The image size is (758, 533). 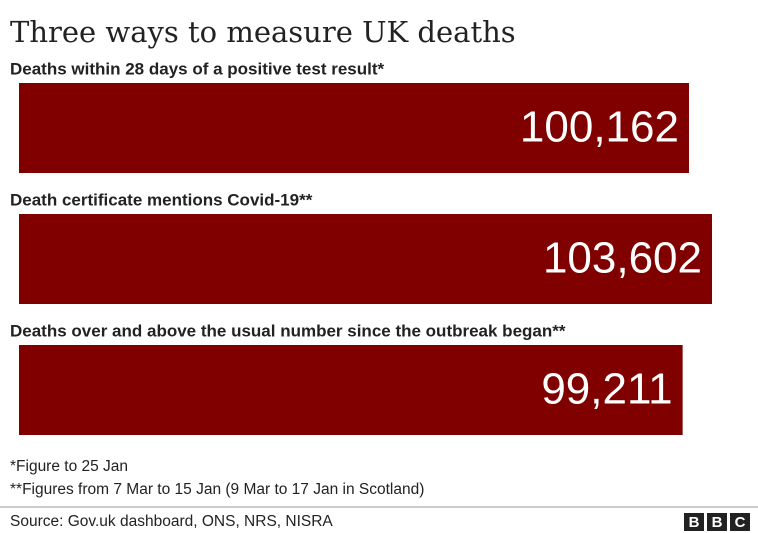 I want to click on value-label: 99,211, so click(x=606, y=389).